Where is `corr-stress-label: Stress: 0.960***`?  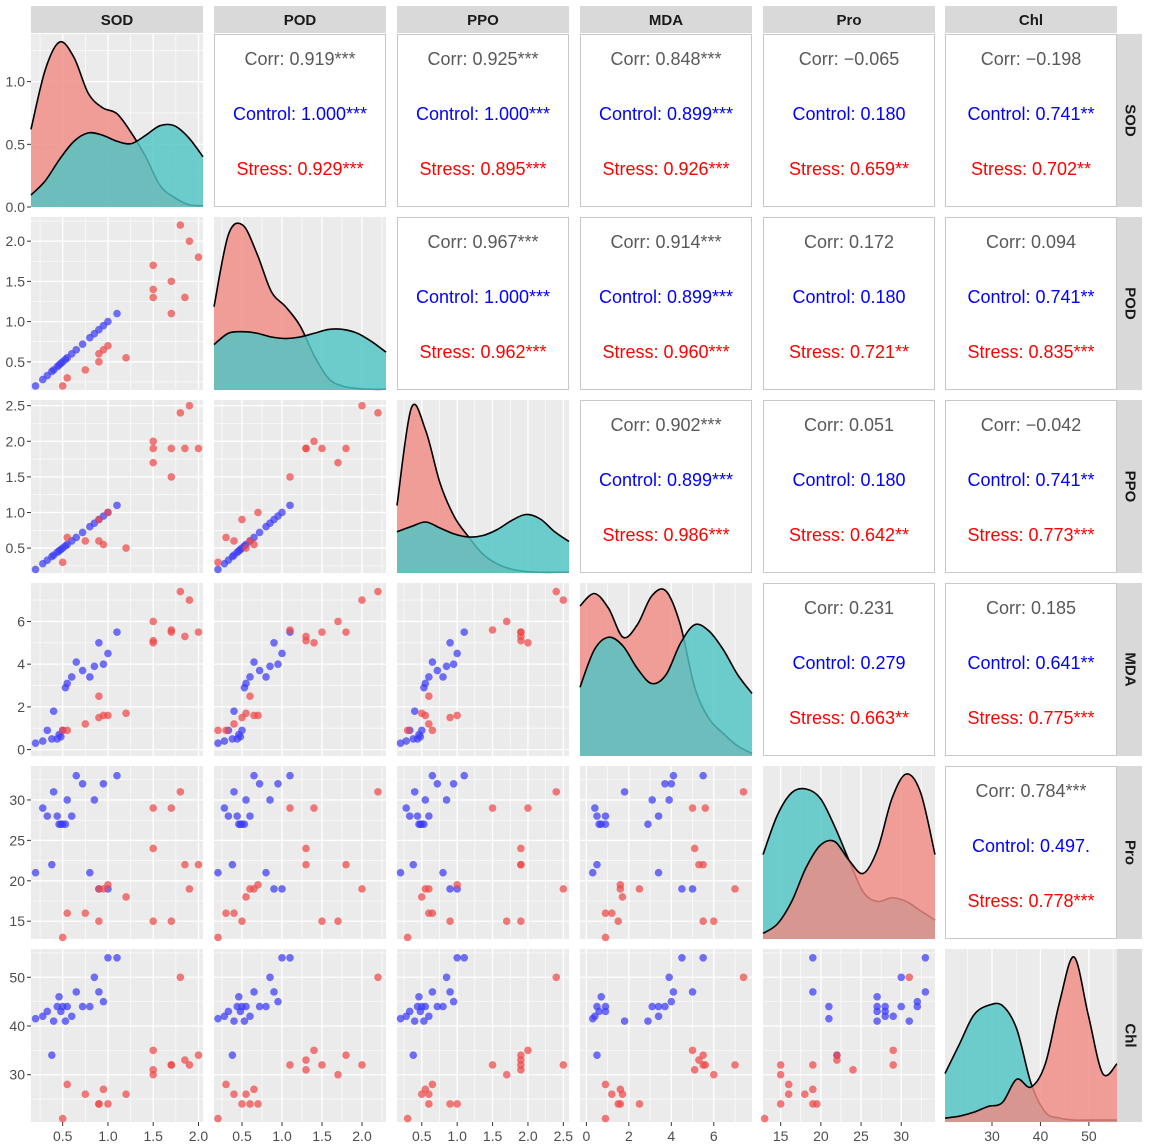
corr-stress-label: Stress: 0.960*** is located at coordinates (665, 352).